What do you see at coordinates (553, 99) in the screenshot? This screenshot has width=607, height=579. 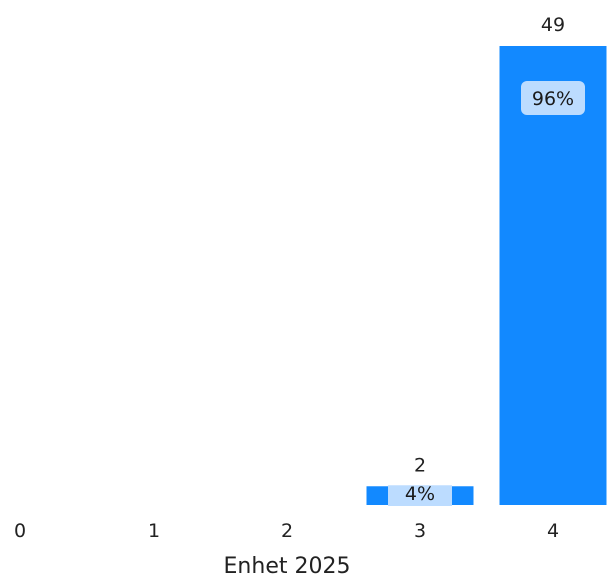 I see `percent-label: 96%` at bounding box center [553, 99].